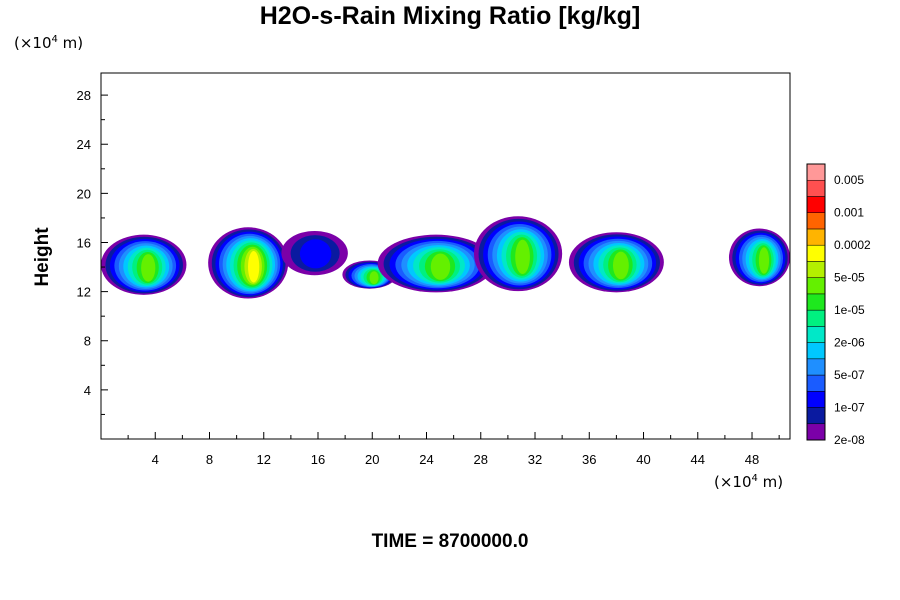 The height and width of the screenshot is (600, 900). What do you see at coordinates (852, 245) in the screenshot?
I see `colorbar-label-2: 0.0002` at bounding box center [852, 245].